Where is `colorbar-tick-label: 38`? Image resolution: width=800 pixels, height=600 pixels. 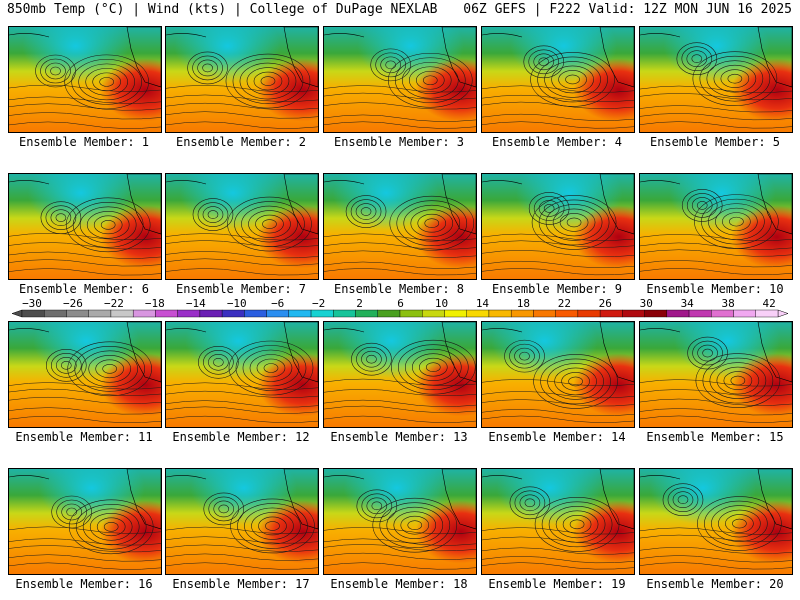 colorbar-tick-label: 38 is located at coordinates (728, 303).